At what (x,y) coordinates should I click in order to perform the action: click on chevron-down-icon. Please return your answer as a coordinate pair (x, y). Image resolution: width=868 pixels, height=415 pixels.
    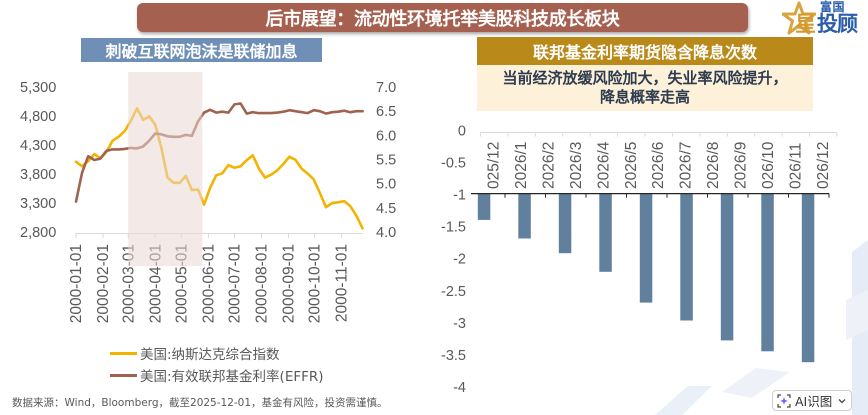
    Looking at the image, I should click on (842, 401).